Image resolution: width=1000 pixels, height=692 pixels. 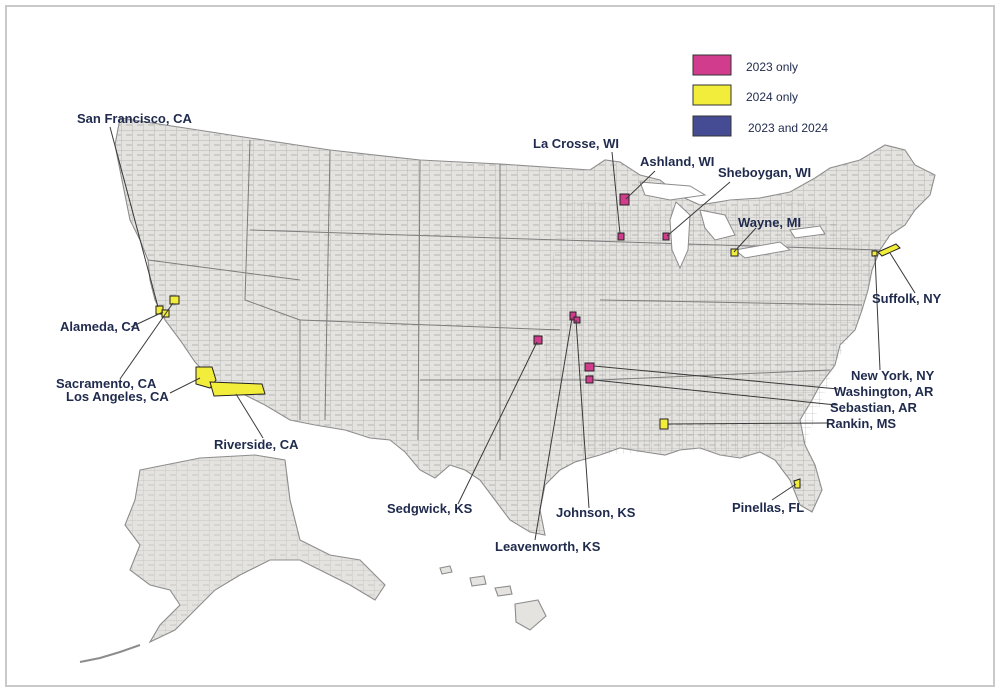 I want to click on alaska, so click(x=232, y=558).